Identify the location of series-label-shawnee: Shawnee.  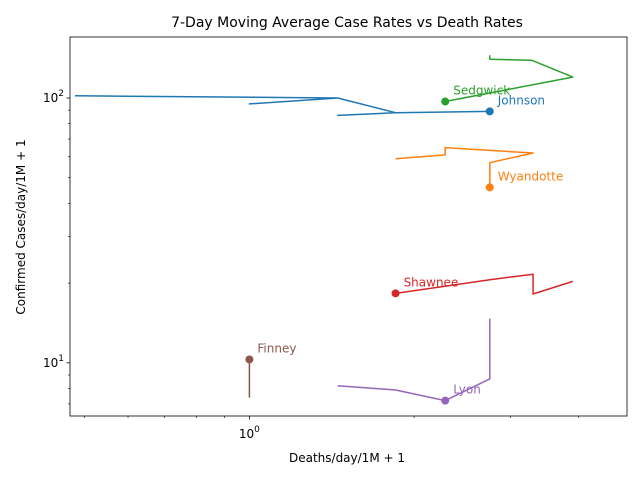
(431, 282).